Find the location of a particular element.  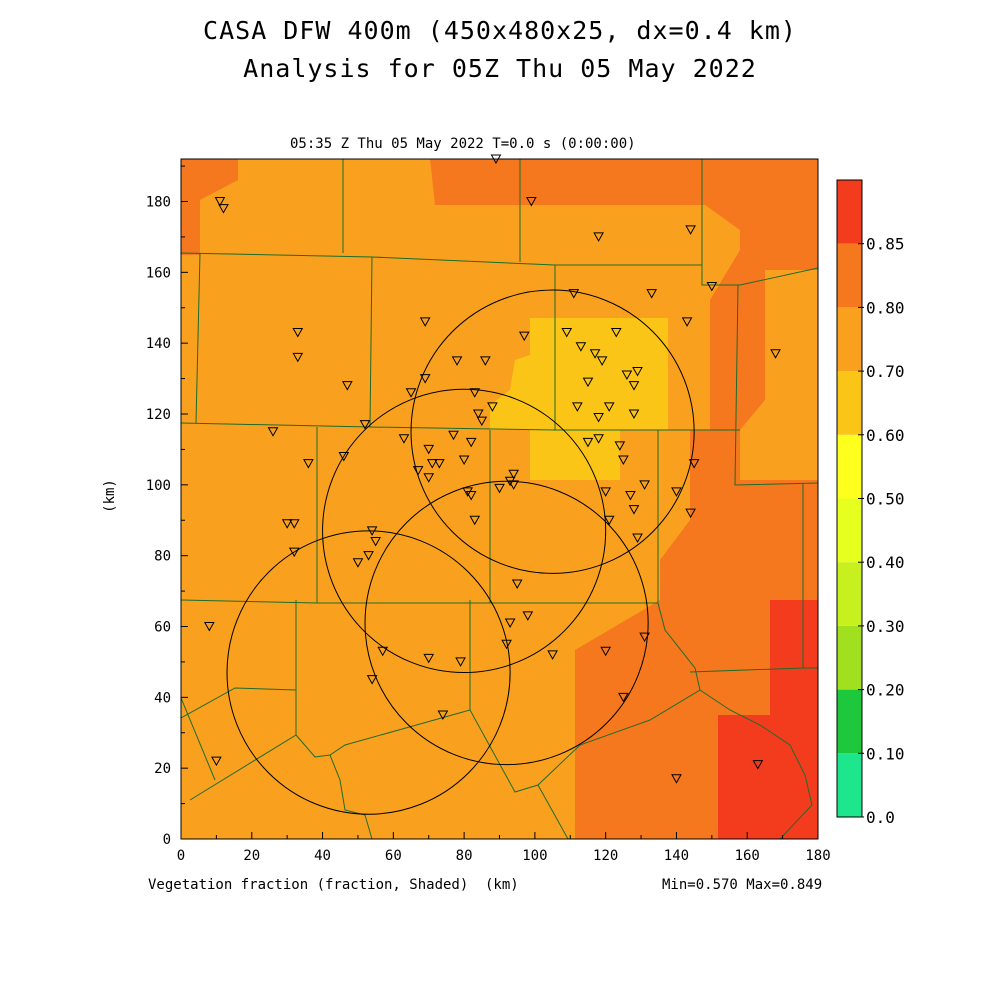

y-tick-label: 60 is located at coordinates (162, 628).